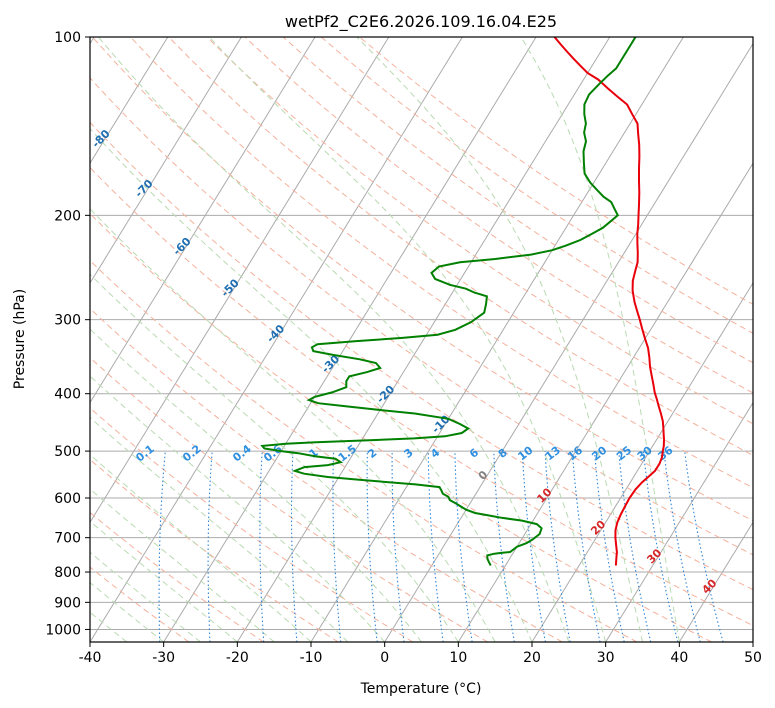  What do you see at coordinates (372, 453) in the screenshot?
I see `mixing-ratio-label: 2` at bounding box center [372, 453].